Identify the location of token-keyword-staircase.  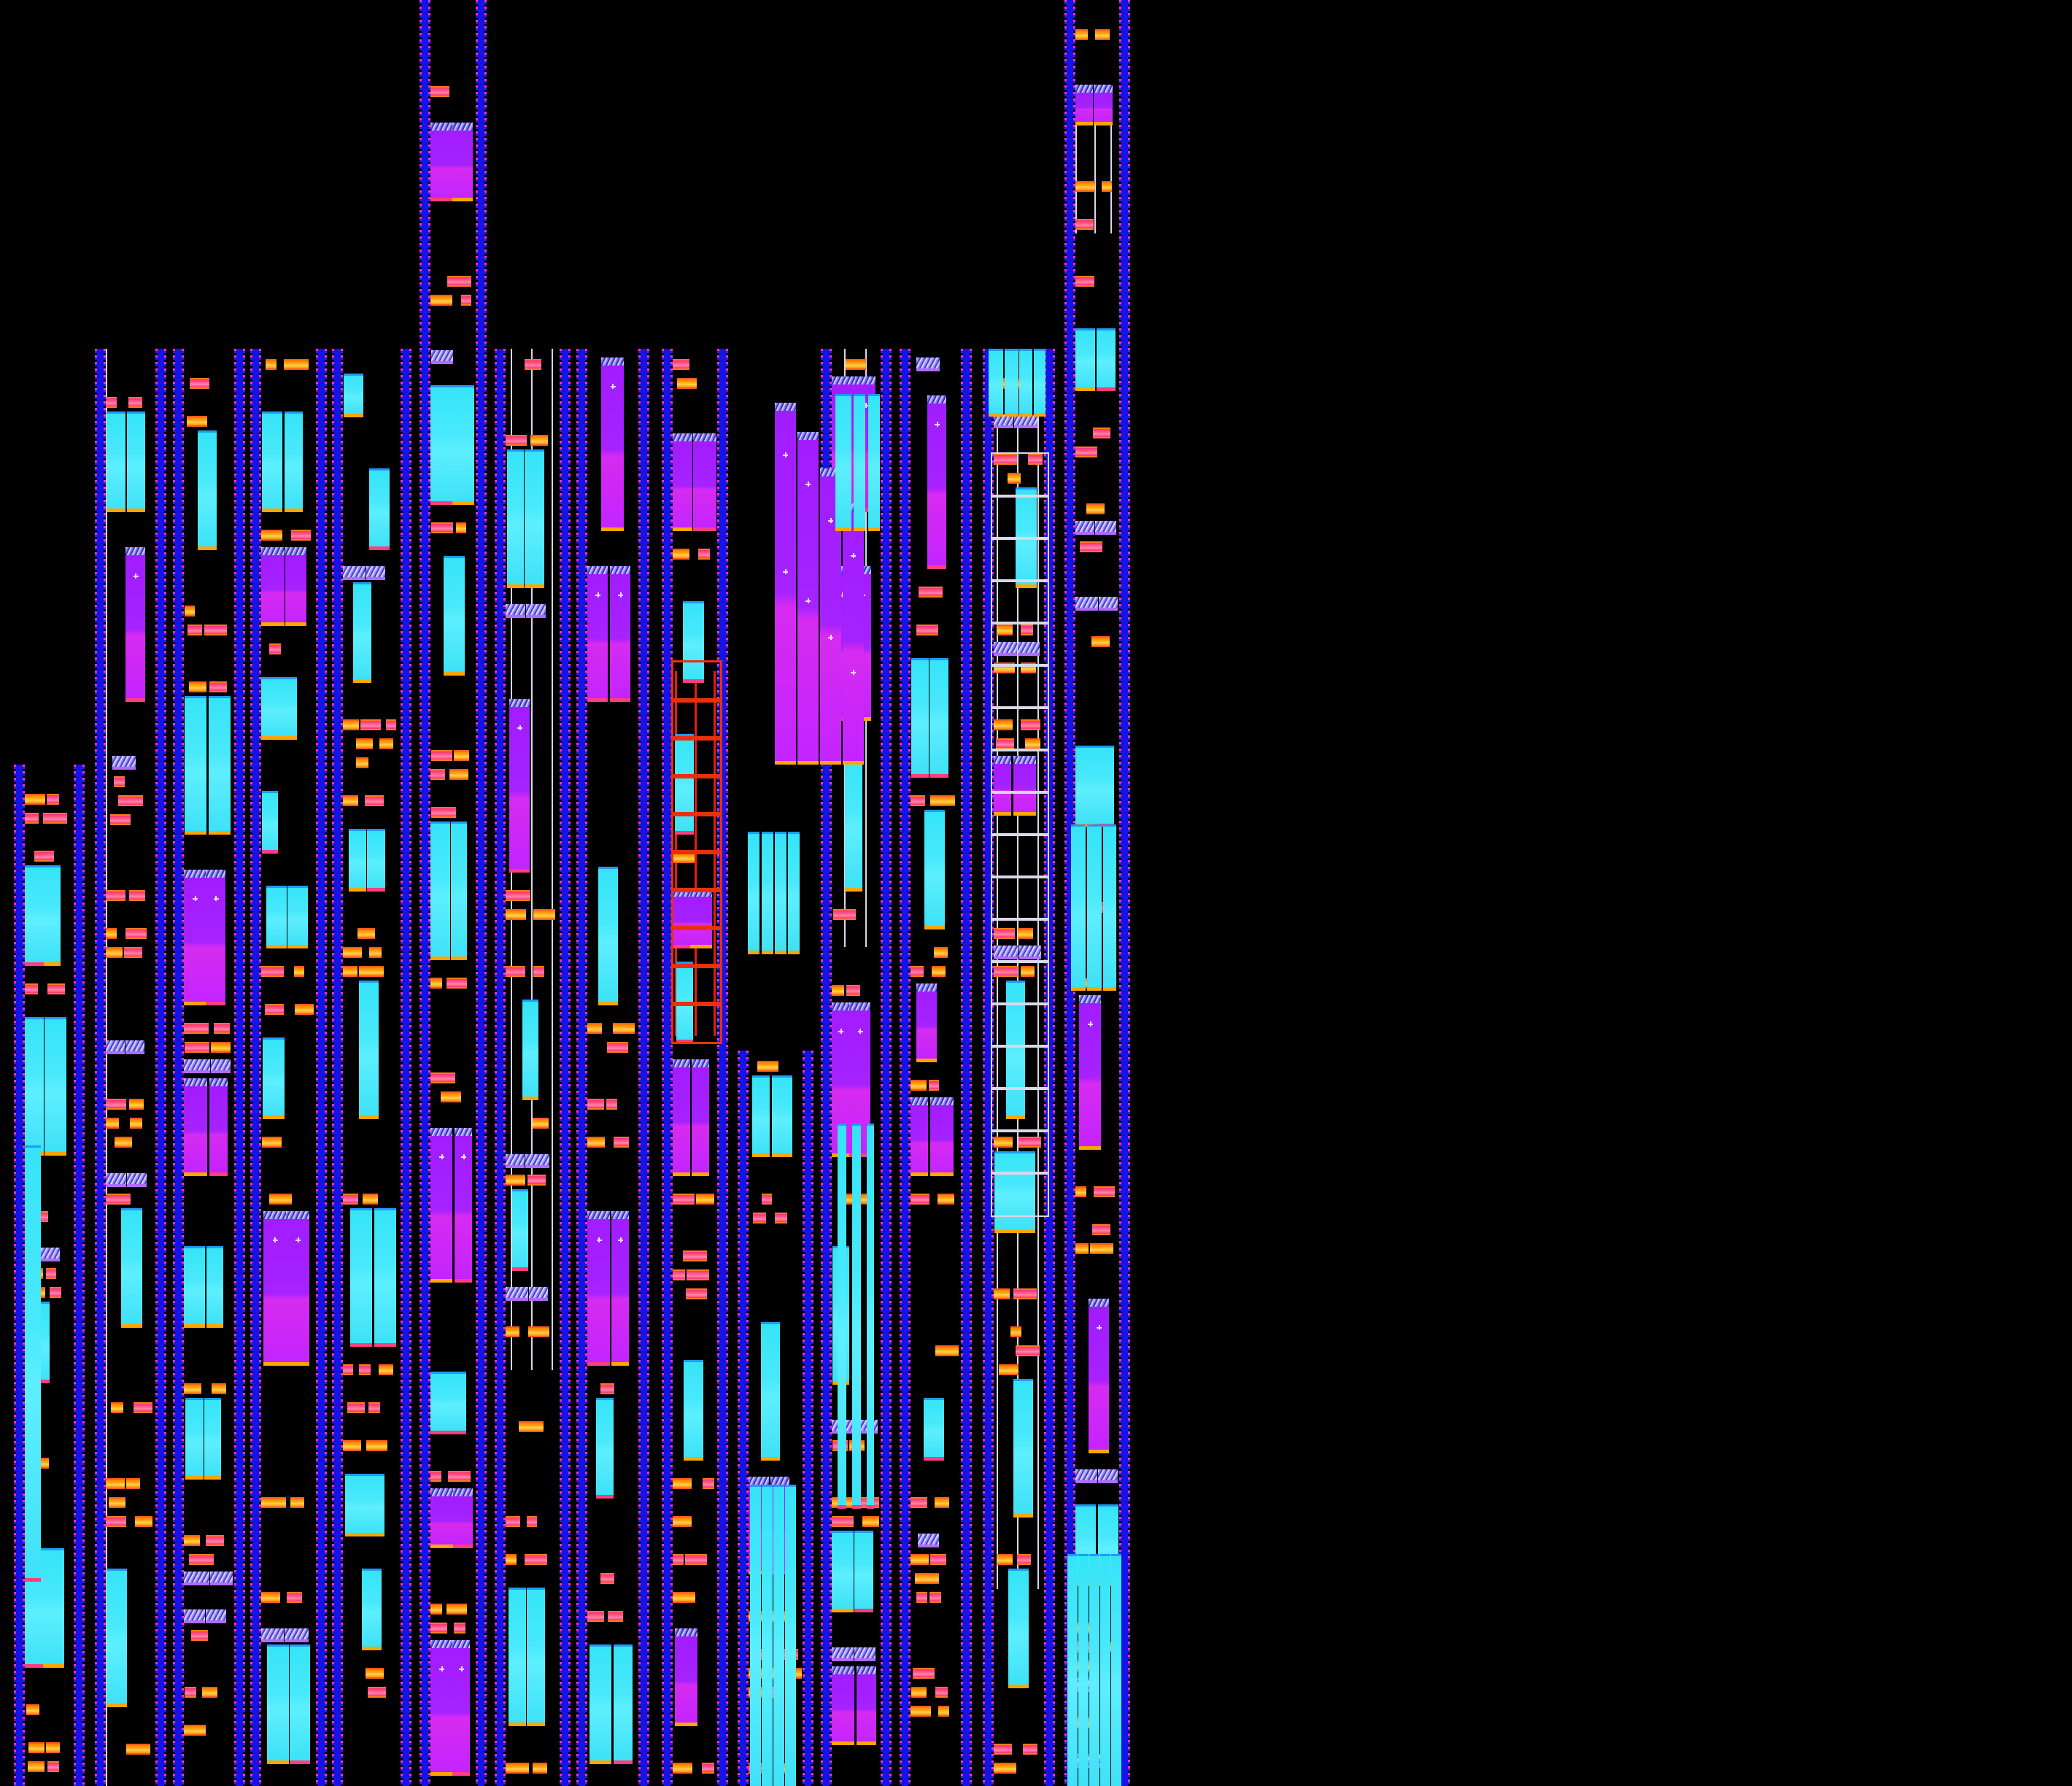
(785, 584).